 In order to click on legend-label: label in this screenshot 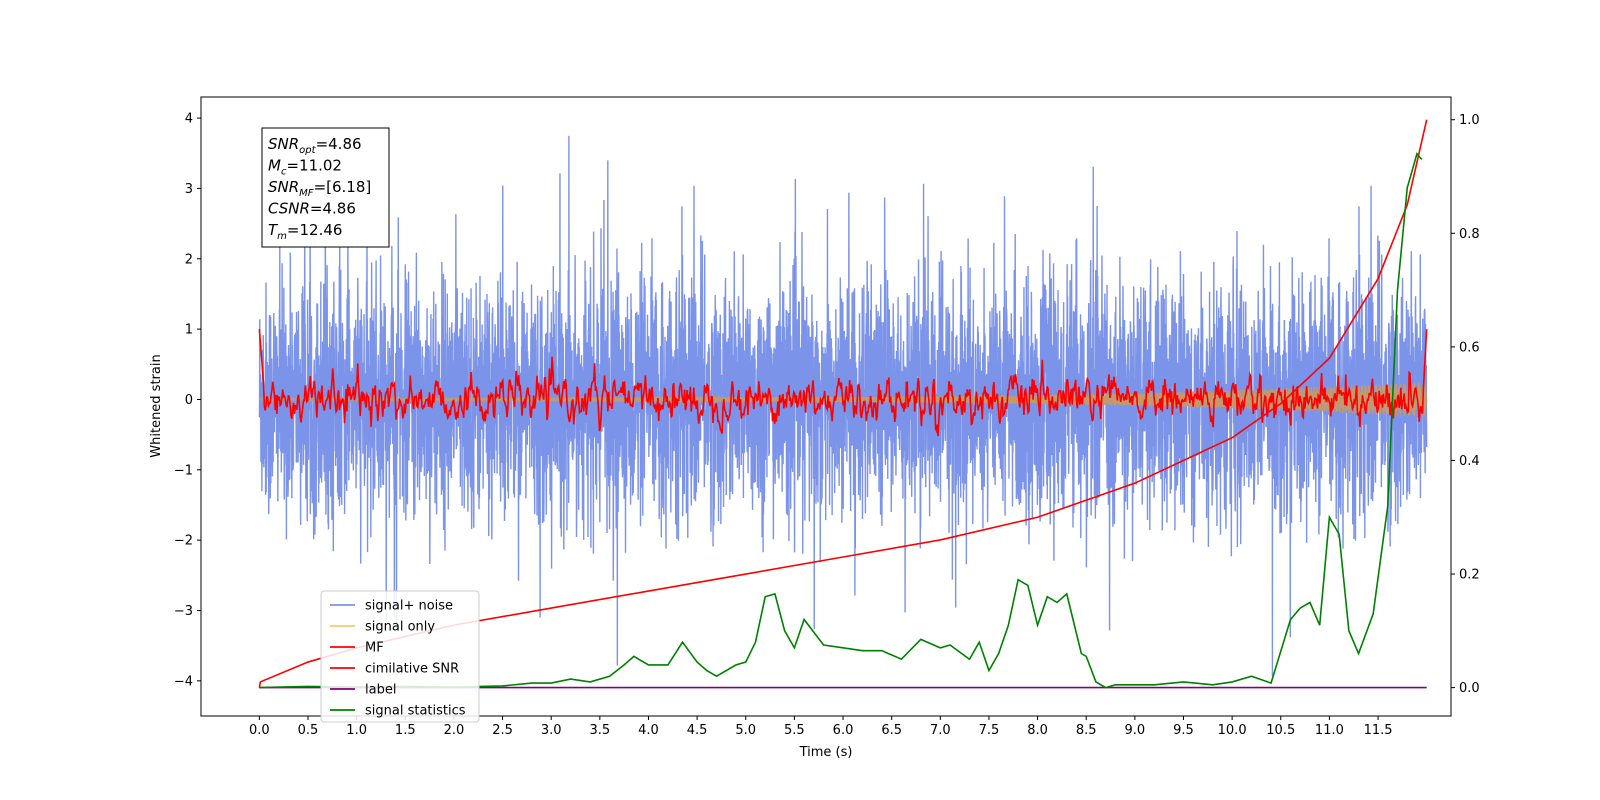, I will do `click(380, 690)`.